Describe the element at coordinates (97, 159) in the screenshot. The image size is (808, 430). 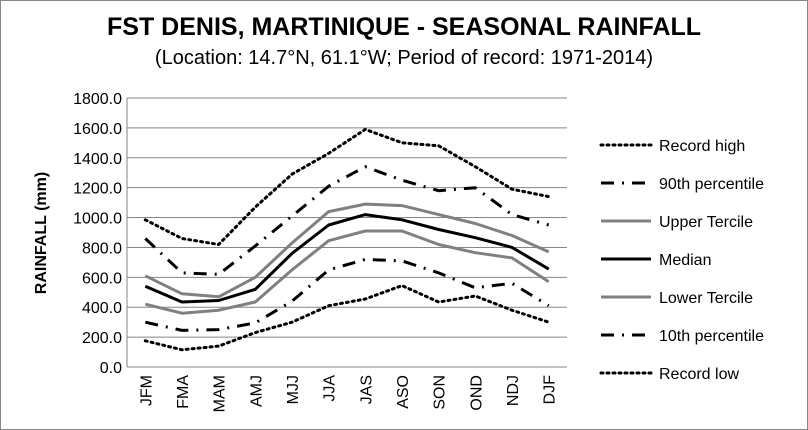
I see `y-tick-label: 1400.0` at that location.